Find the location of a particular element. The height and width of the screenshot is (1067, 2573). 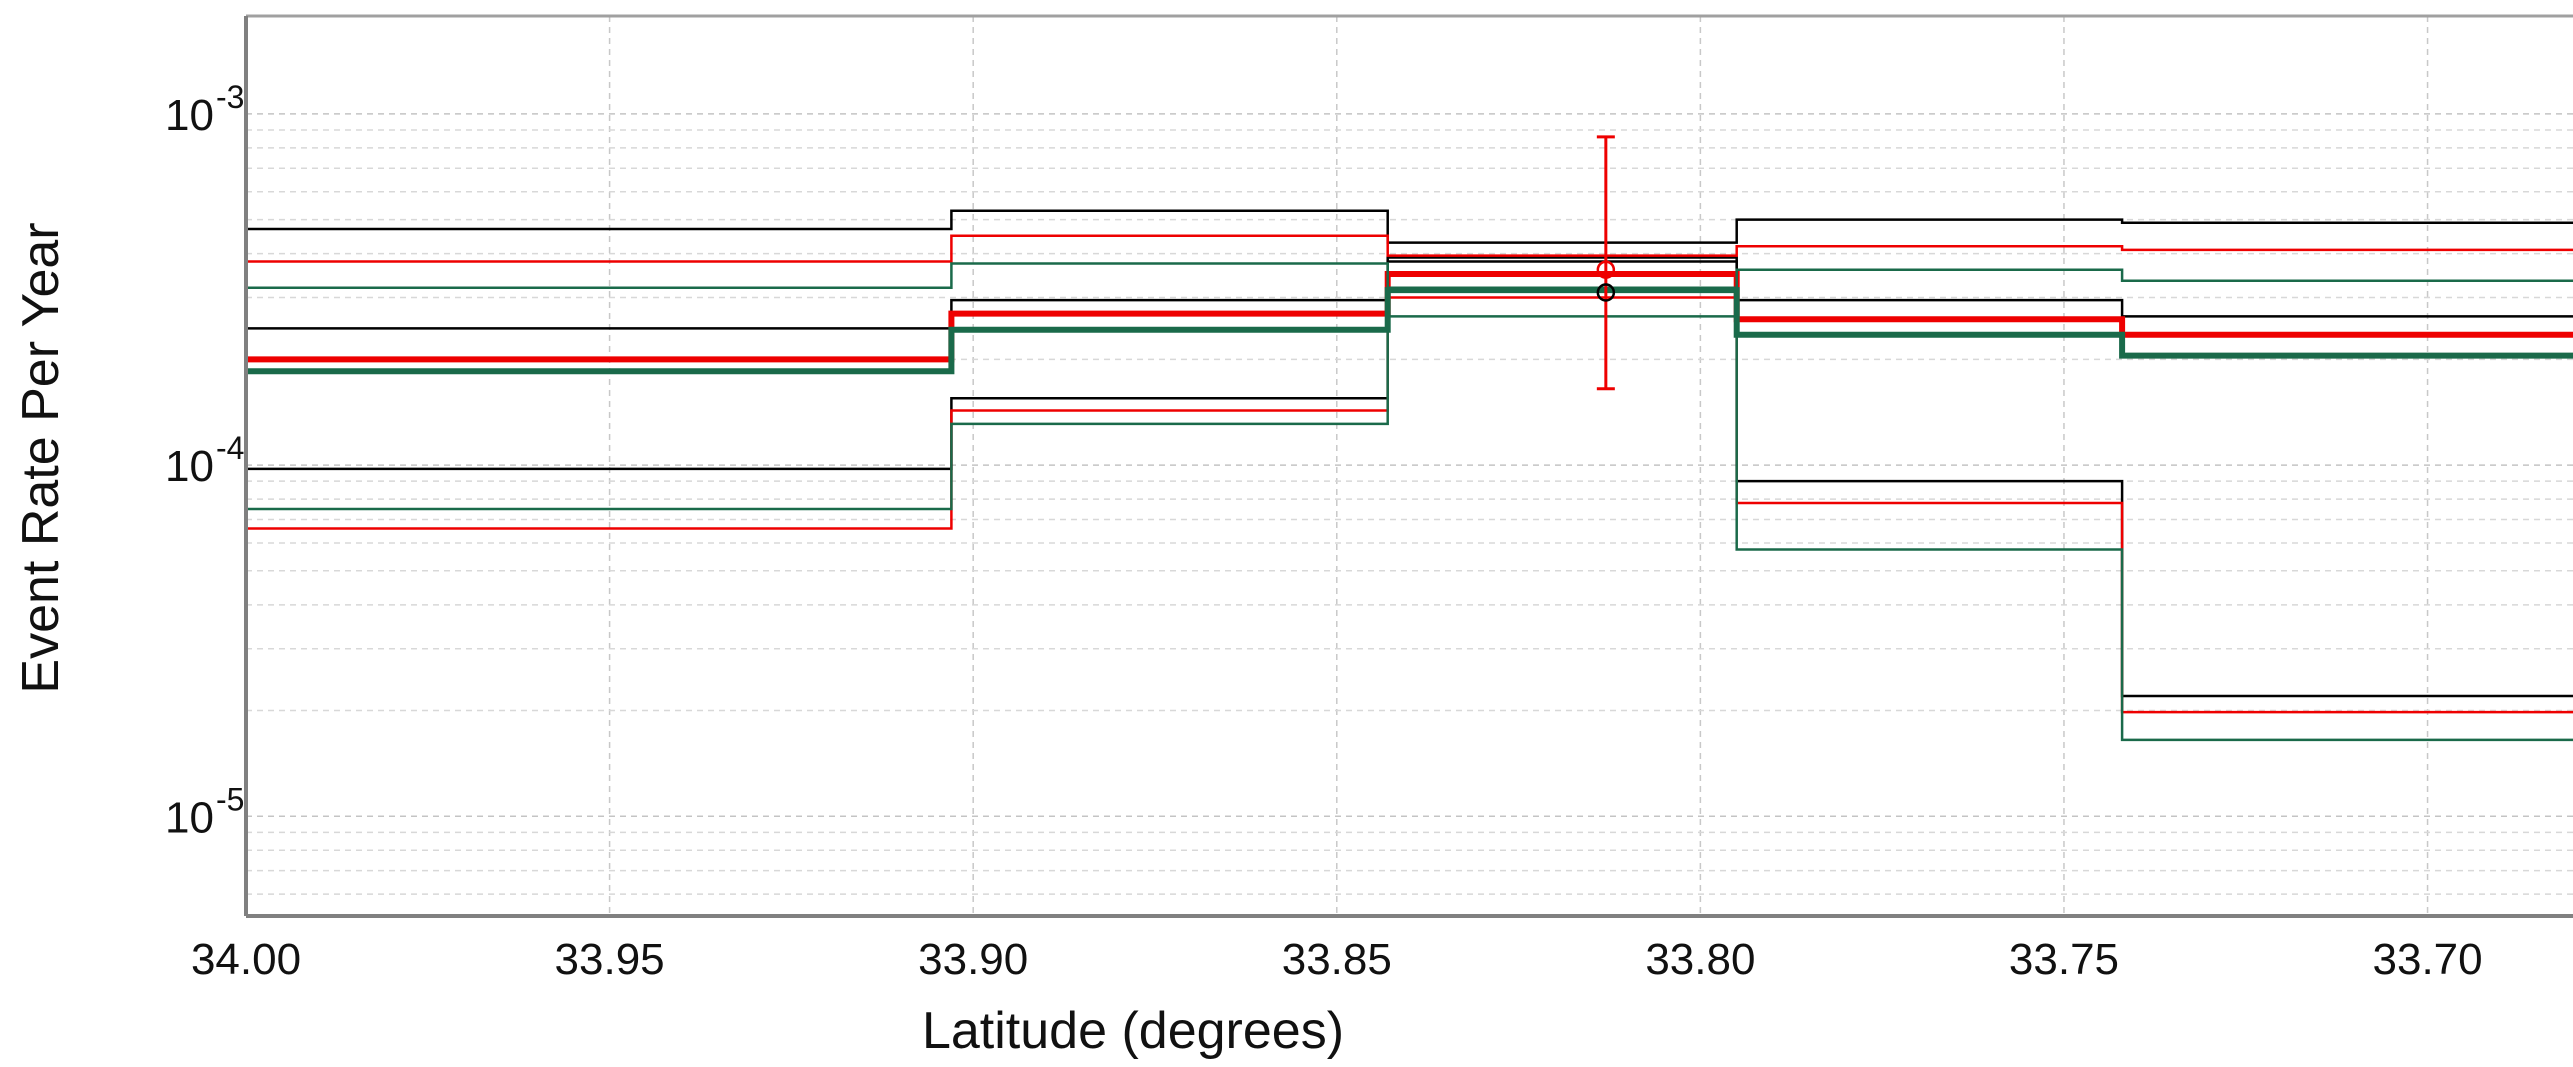

y-tick-exponent: -3 is located at coordinates (230, 97).